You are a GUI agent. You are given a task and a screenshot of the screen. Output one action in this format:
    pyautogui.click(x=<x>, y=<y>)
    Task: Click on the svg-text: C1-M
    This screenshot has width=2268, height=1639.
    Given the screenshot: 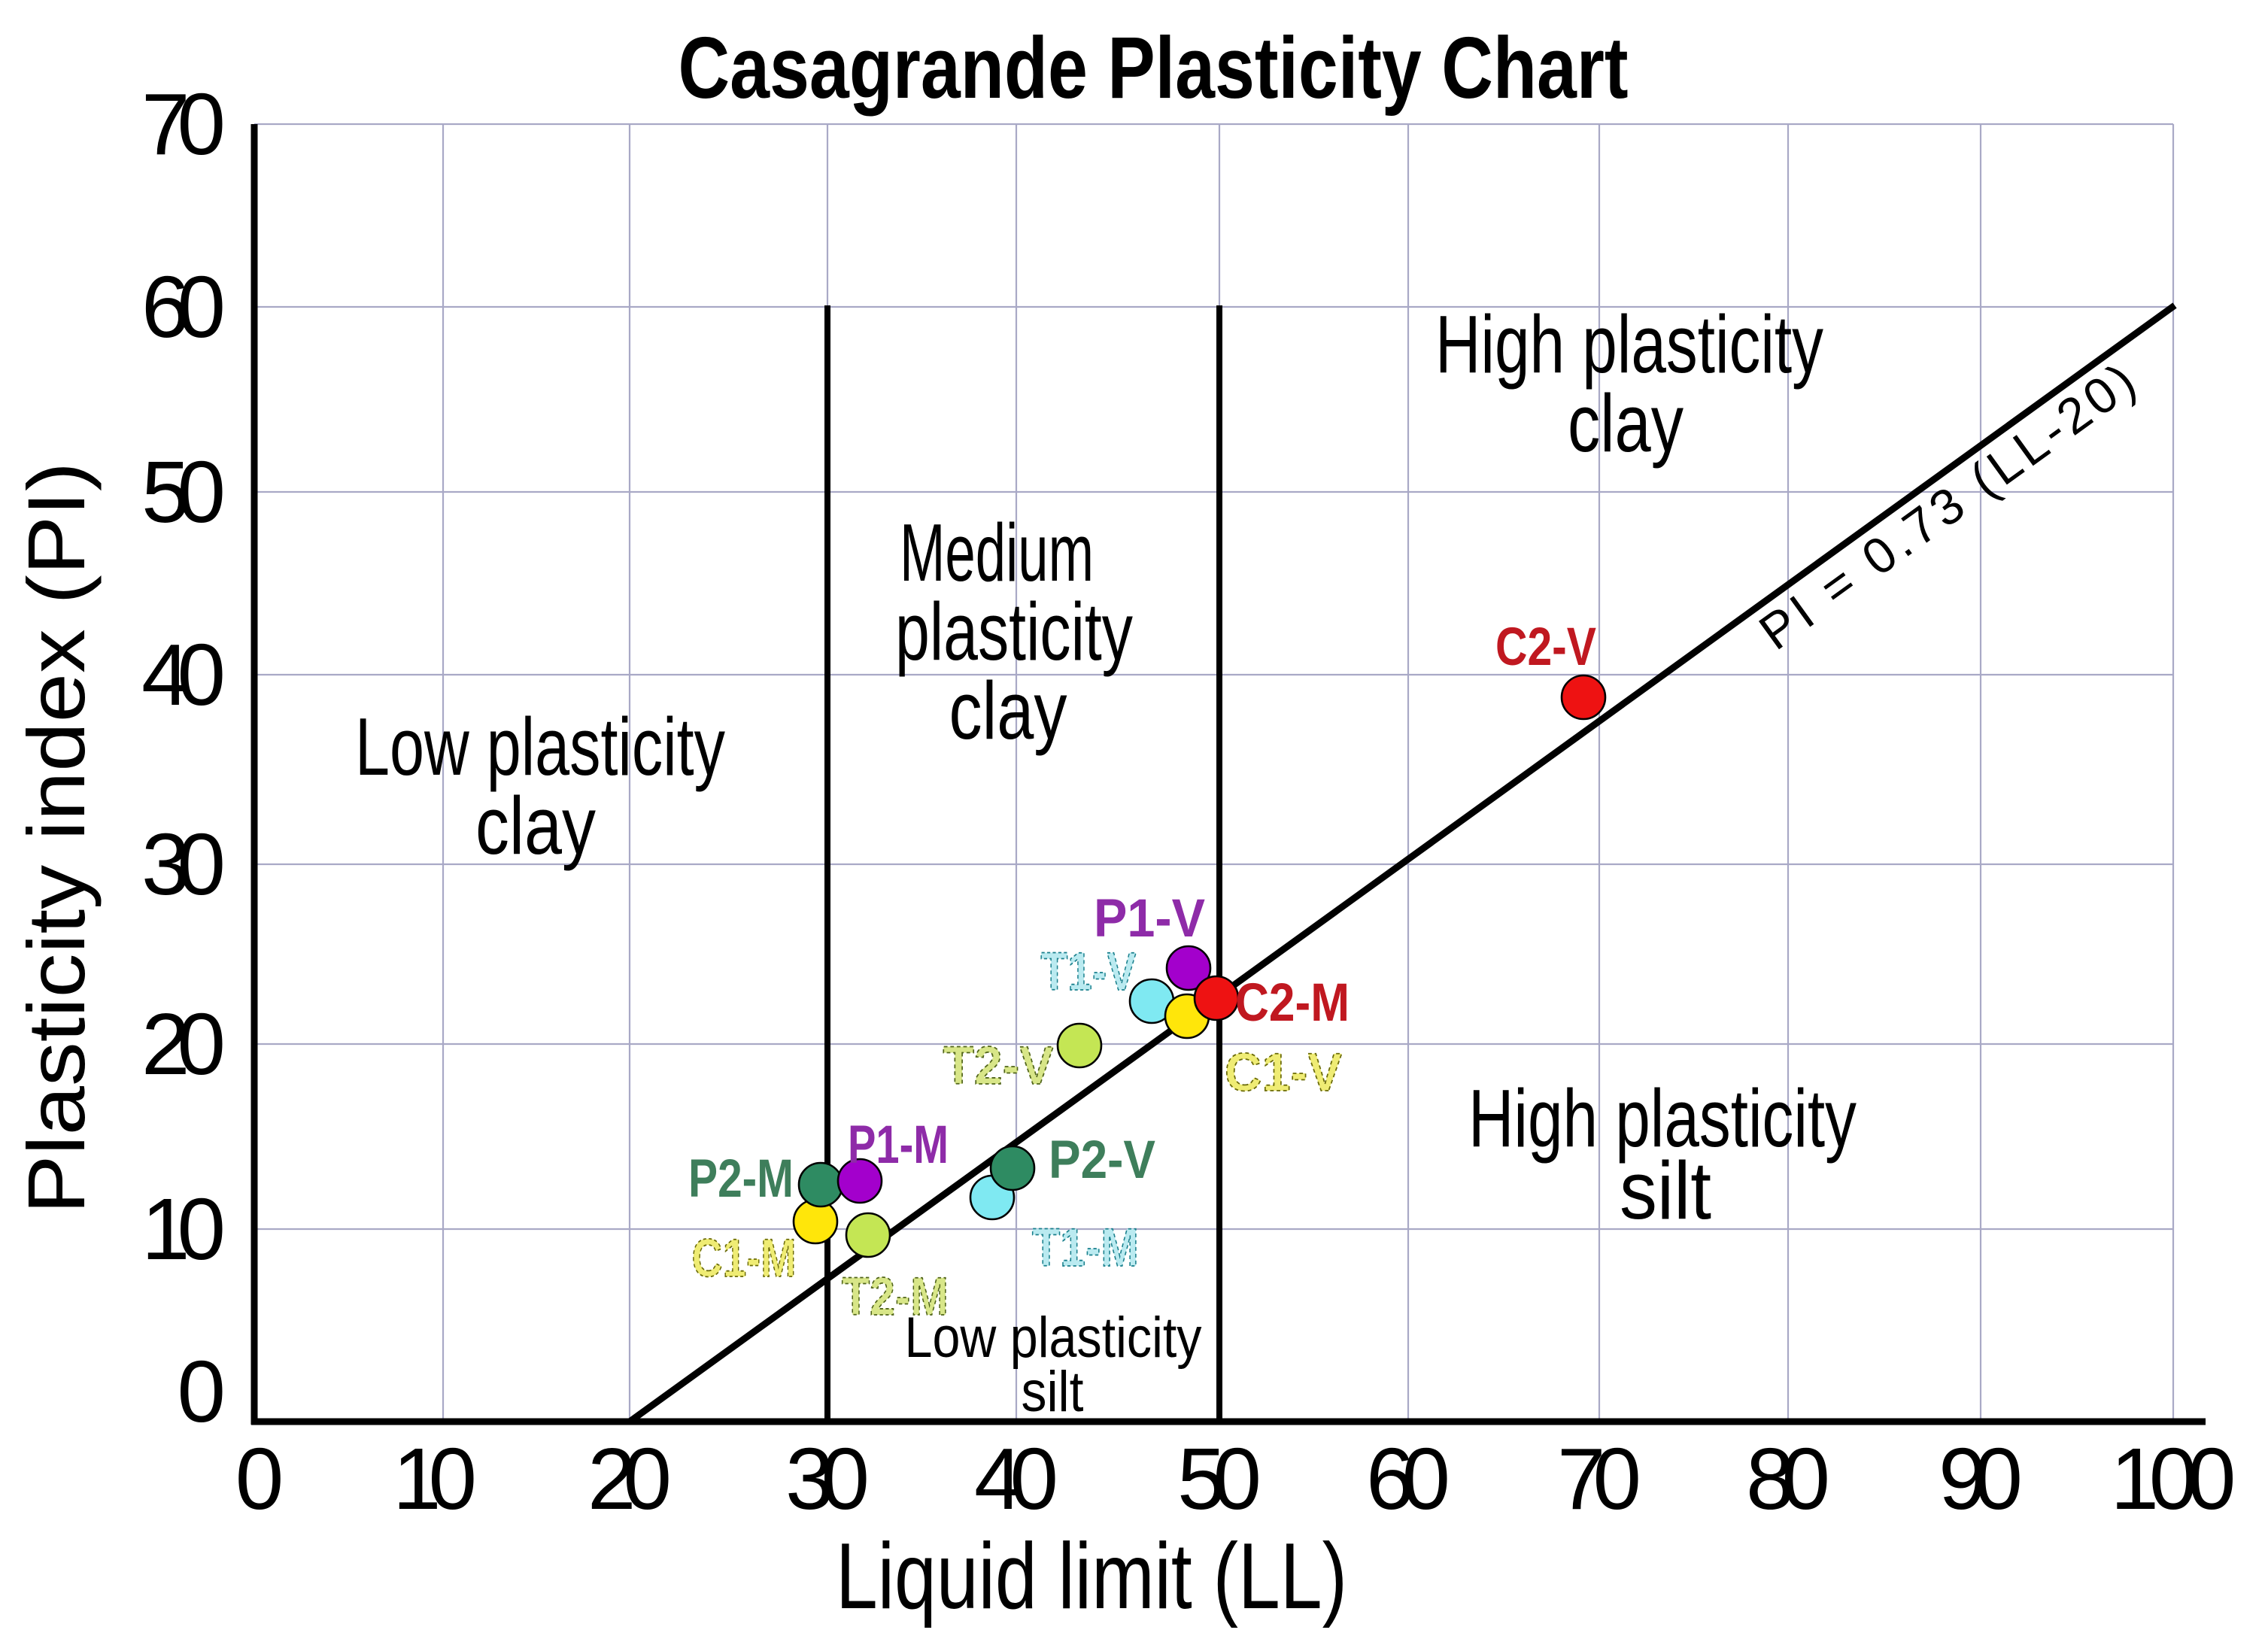 What is the action you would take?
    pyautogui.click(x=744, y=1258)
    